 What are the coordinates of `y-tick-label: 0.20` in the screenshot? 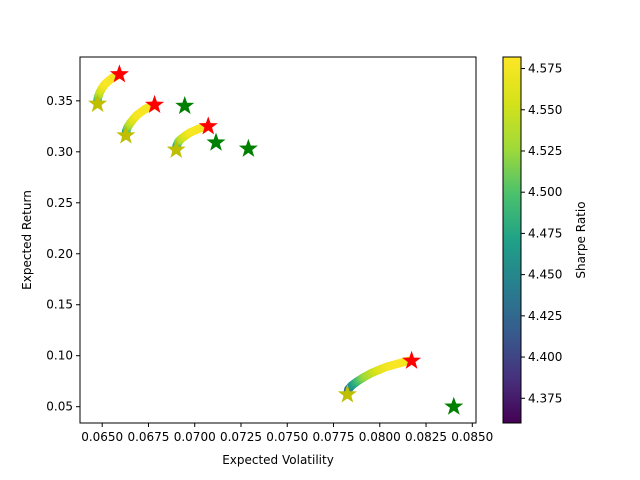 It's located at (59, 254).